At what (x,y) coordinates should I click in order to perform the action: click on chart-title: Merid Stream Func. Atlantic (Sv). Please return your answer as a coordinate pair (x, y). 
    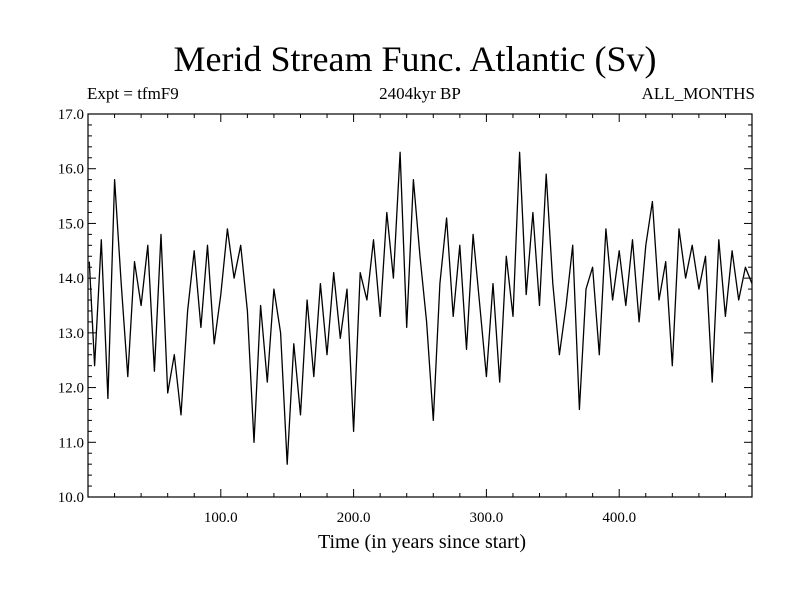
    Looking at the image, I should click on (415, 59).